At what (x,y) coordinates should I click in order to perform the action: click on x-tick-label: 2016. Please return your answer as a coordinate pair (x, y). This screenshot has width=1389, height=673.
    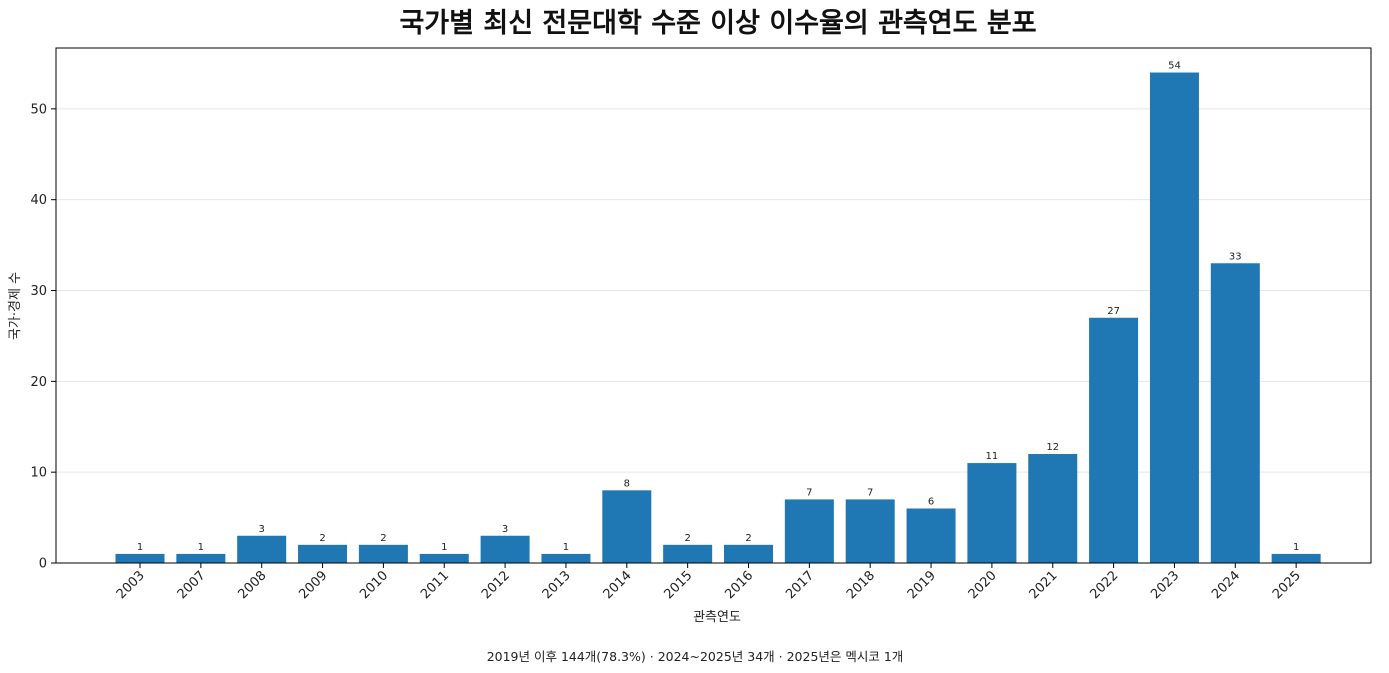
    Looking at the image, I should click on (739, 585).